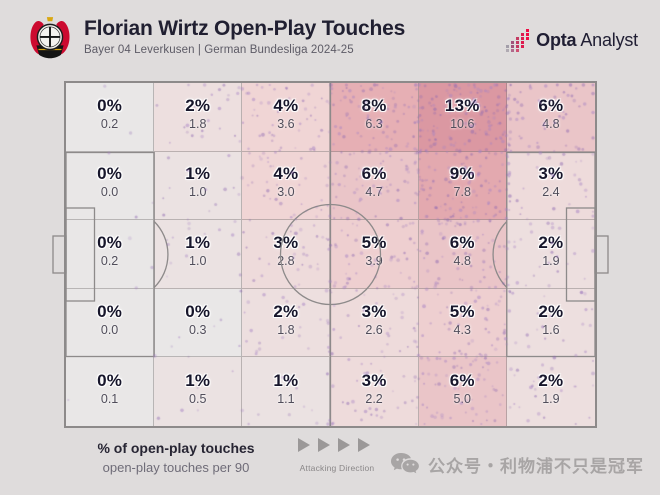 The image size is (660, 495). Describe the element at coordinates (286, 192) in the screenshot. I see `zone-per90-value: 3.0` at that location.